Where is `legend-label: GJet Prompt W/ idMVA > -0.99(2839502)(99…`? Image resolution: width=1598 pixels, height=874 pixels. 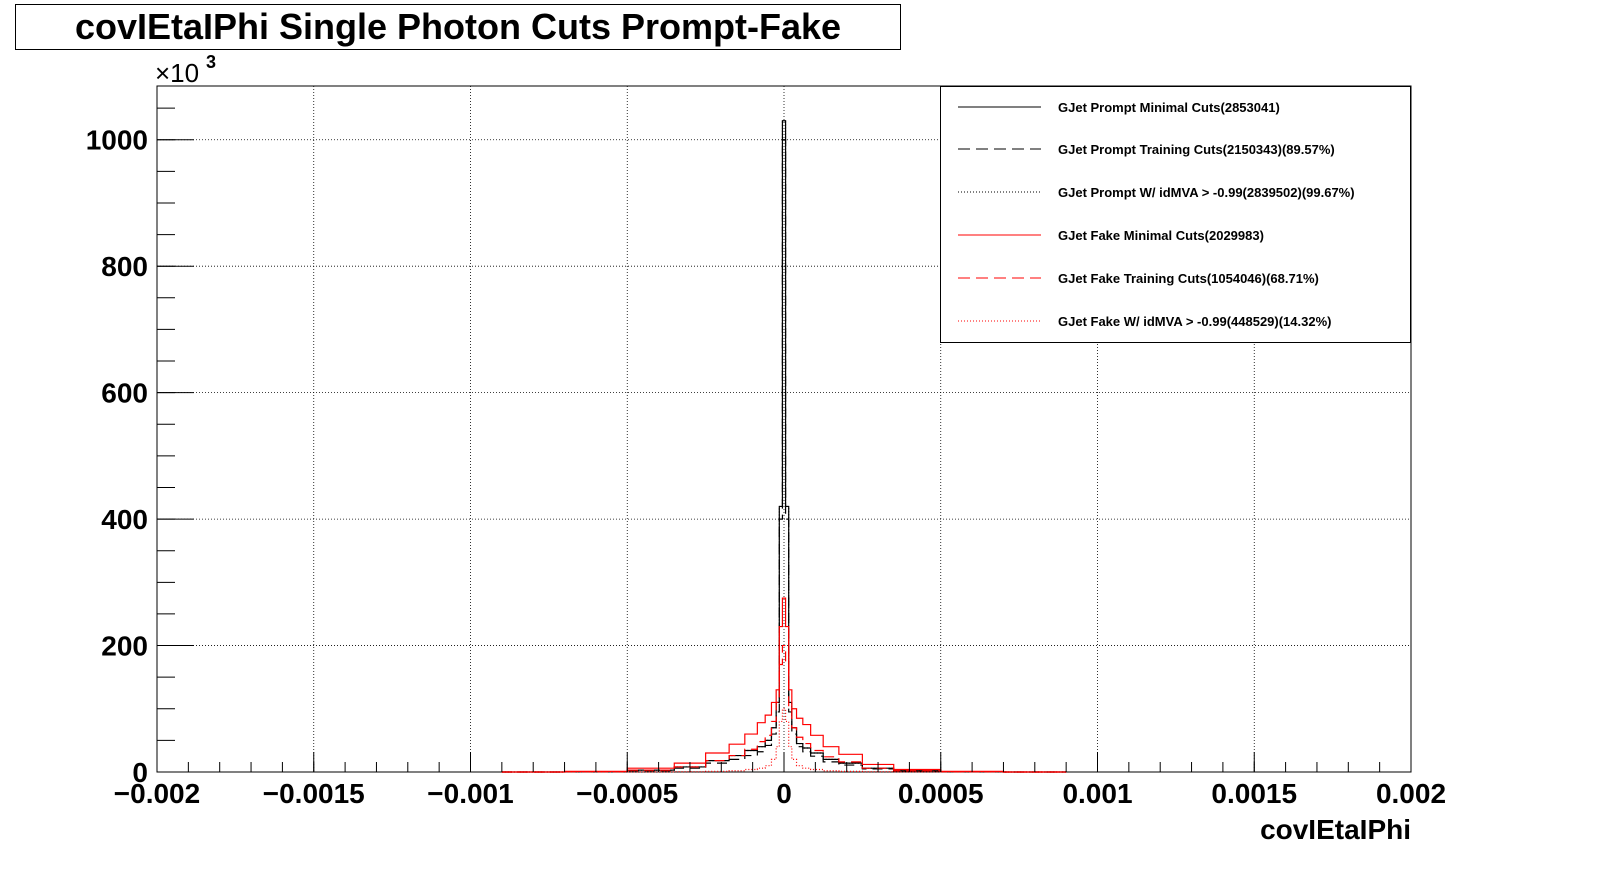
legend-label: GJet Prompt W/ idMVA > -0.99(2839502)(99… is located at coordinates (1206, 192).